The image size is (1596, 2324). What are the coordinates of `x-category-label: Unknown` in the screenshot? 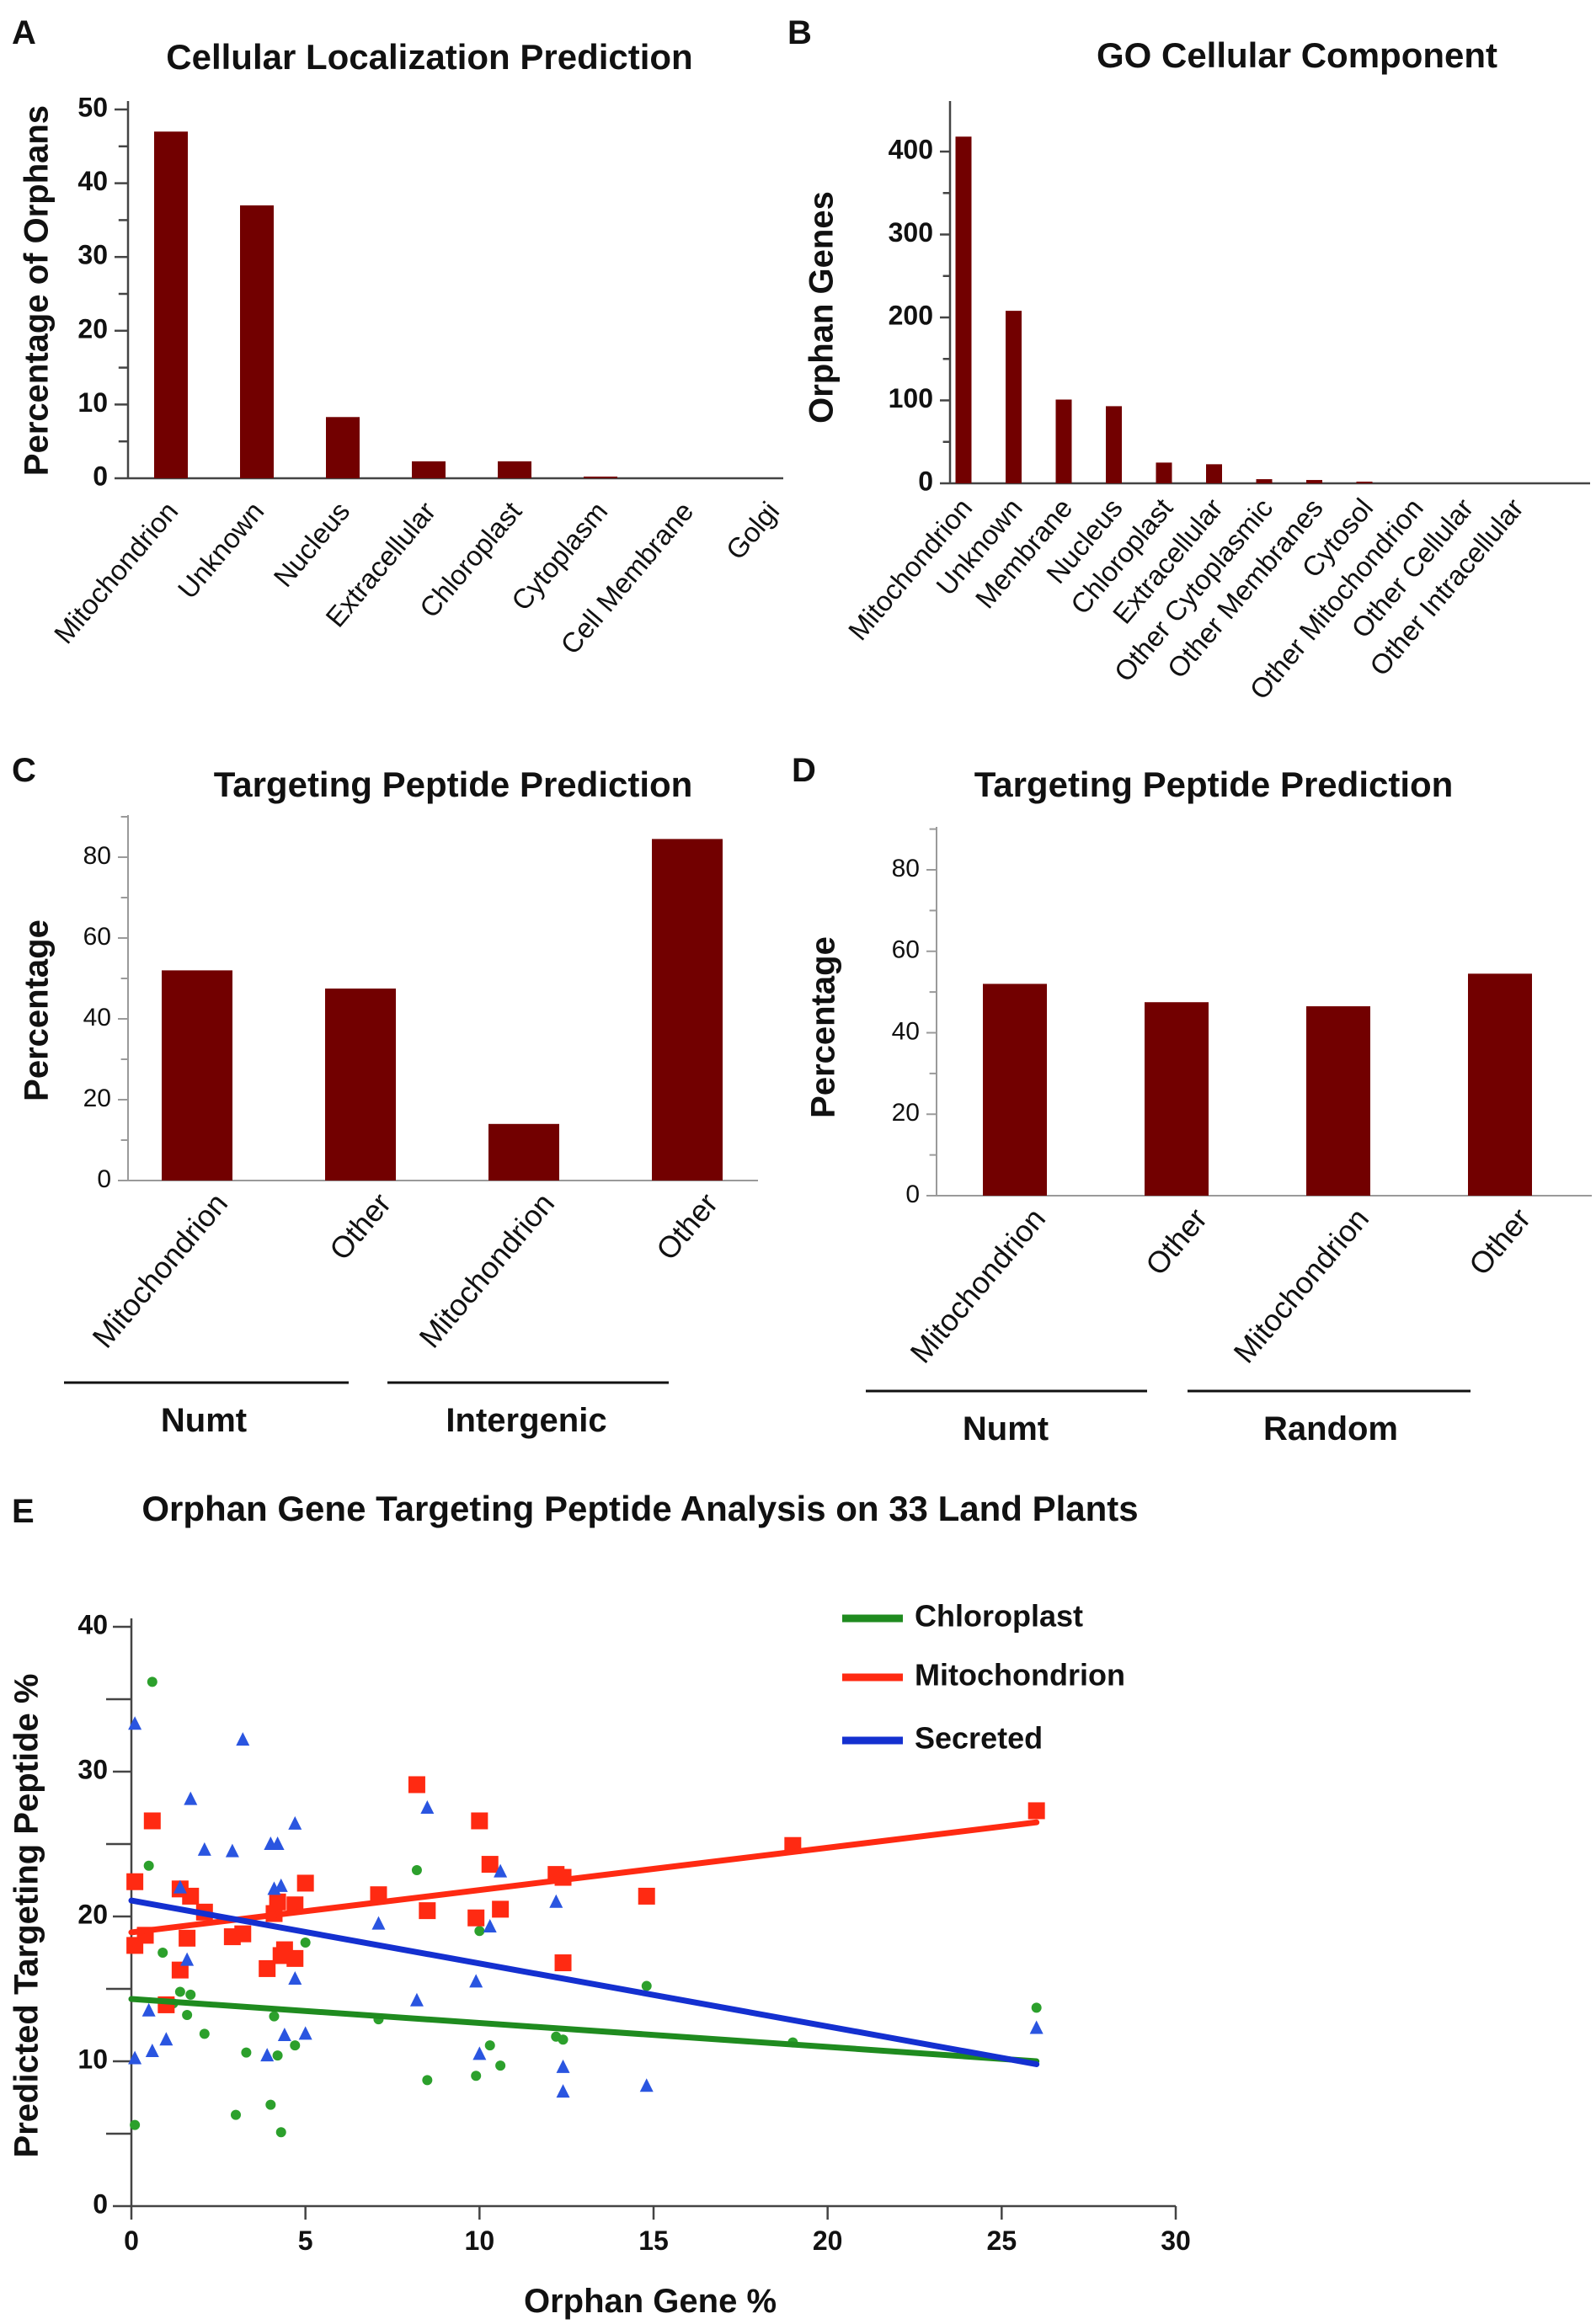 It's located at (221, 550).